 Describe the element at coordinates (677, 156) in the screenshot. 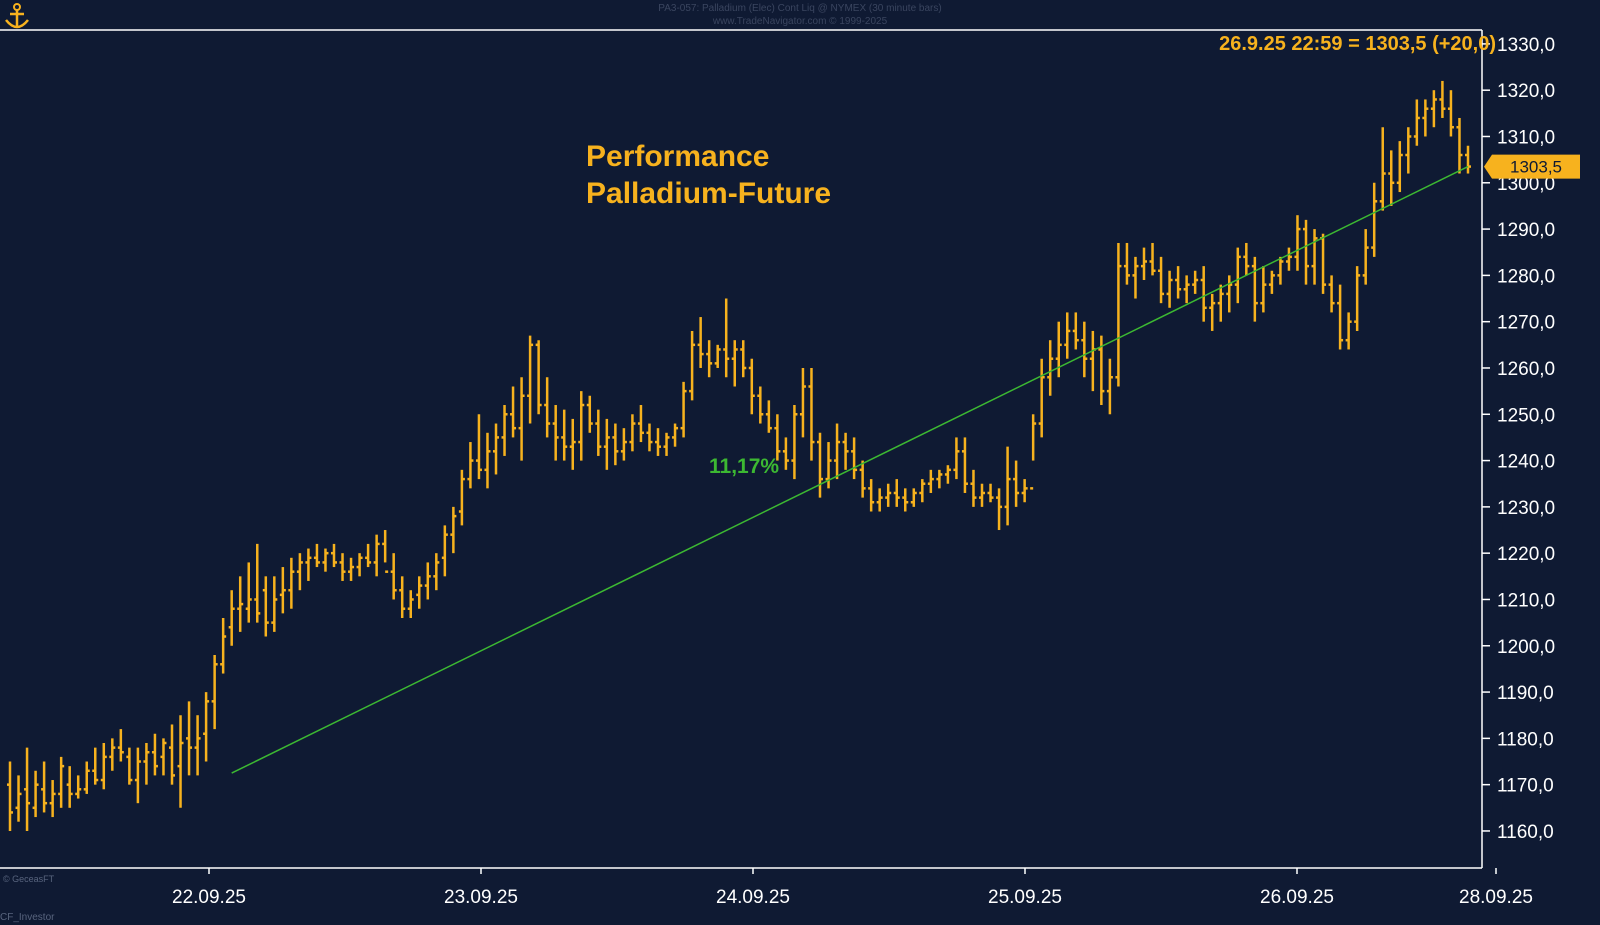

I see `chart-title: Performance` at that location.